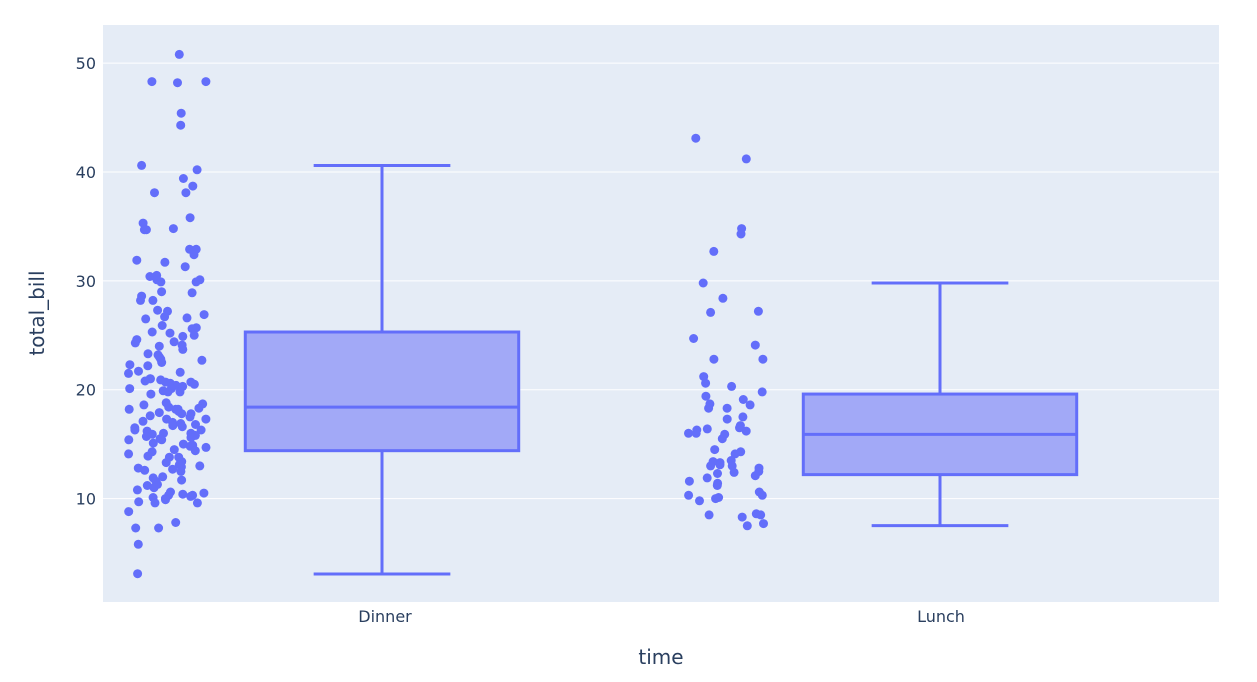 This screenshot has height=682, width=1257. I want to click on iqr-box-dinner, so click(382, 391).